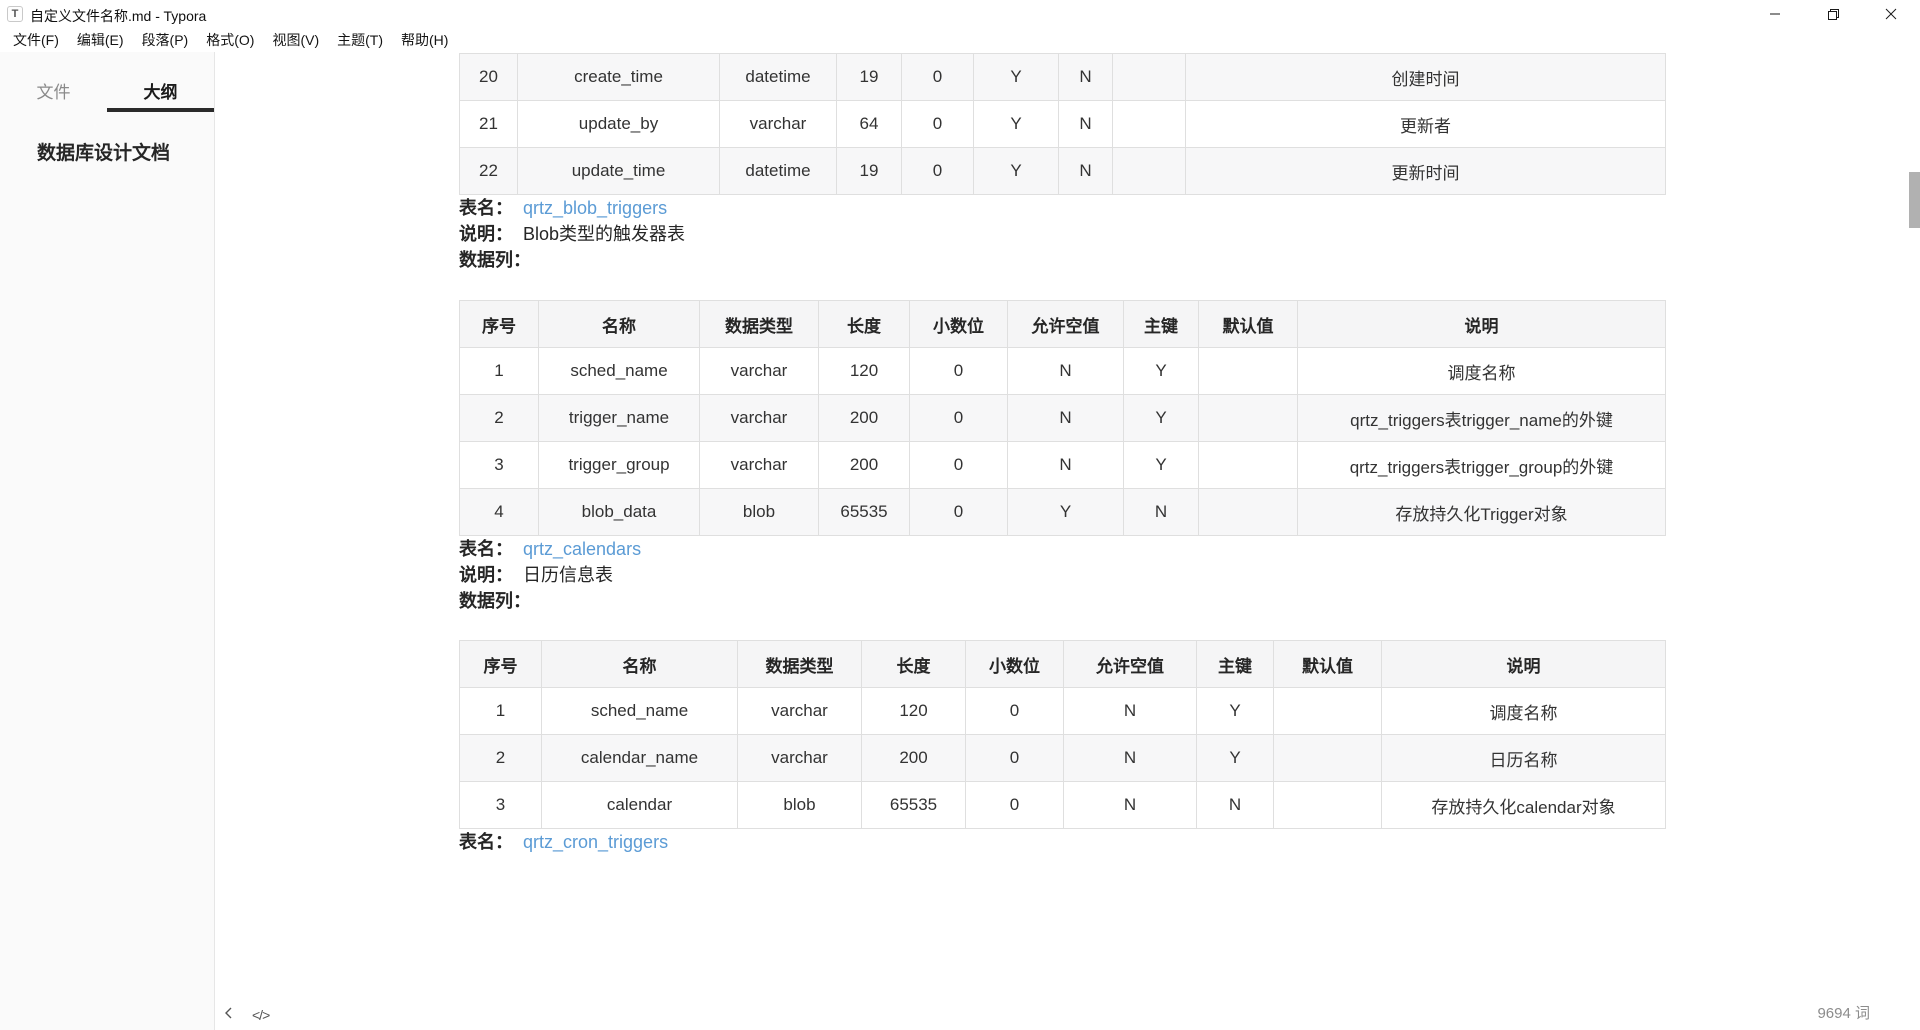 This screenshot has height=1030, width=1920. What do you see at coordinates (568, 575) in the screenshot?
I see `table-desc-value: 日历信息表` at bounding box center [568, 575].